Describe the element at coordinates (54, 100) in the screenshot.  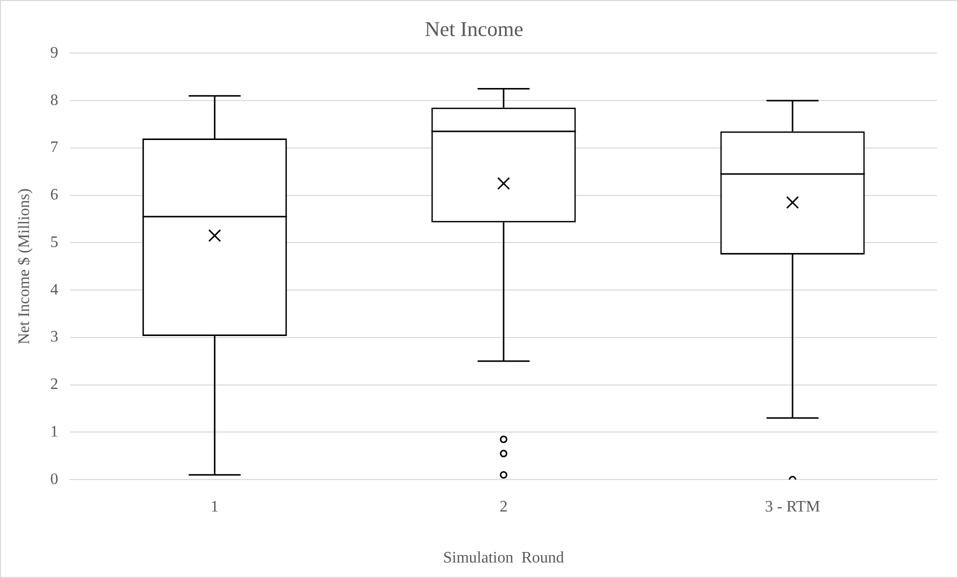
I see `y-tick-label: 8` at that location.